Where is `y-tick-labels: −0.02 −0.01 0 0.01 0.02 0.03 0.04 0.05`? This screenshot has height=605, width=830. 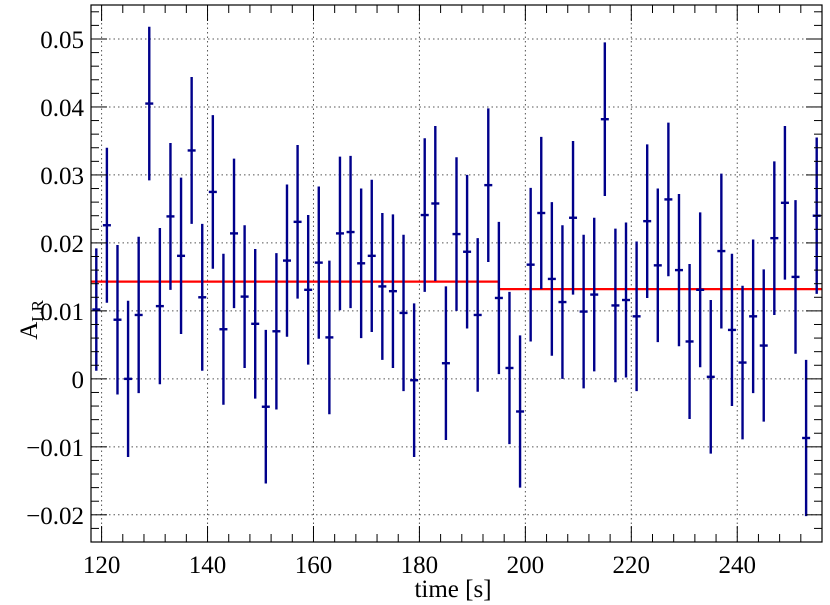
y-tick-labels: −0.02 −0.01 0 0.01 0.02 0.03 0.04 0.05 is located at coordinates (55, 278).